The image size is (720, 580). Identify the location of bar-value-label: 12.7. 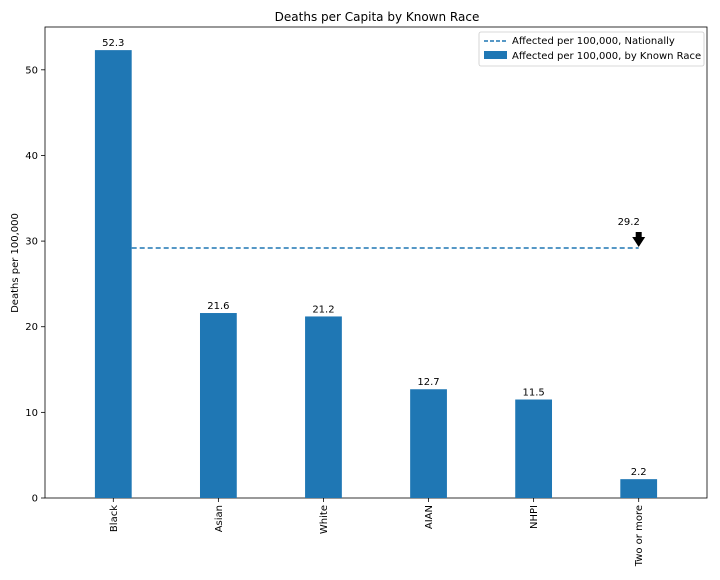
(428, 382).